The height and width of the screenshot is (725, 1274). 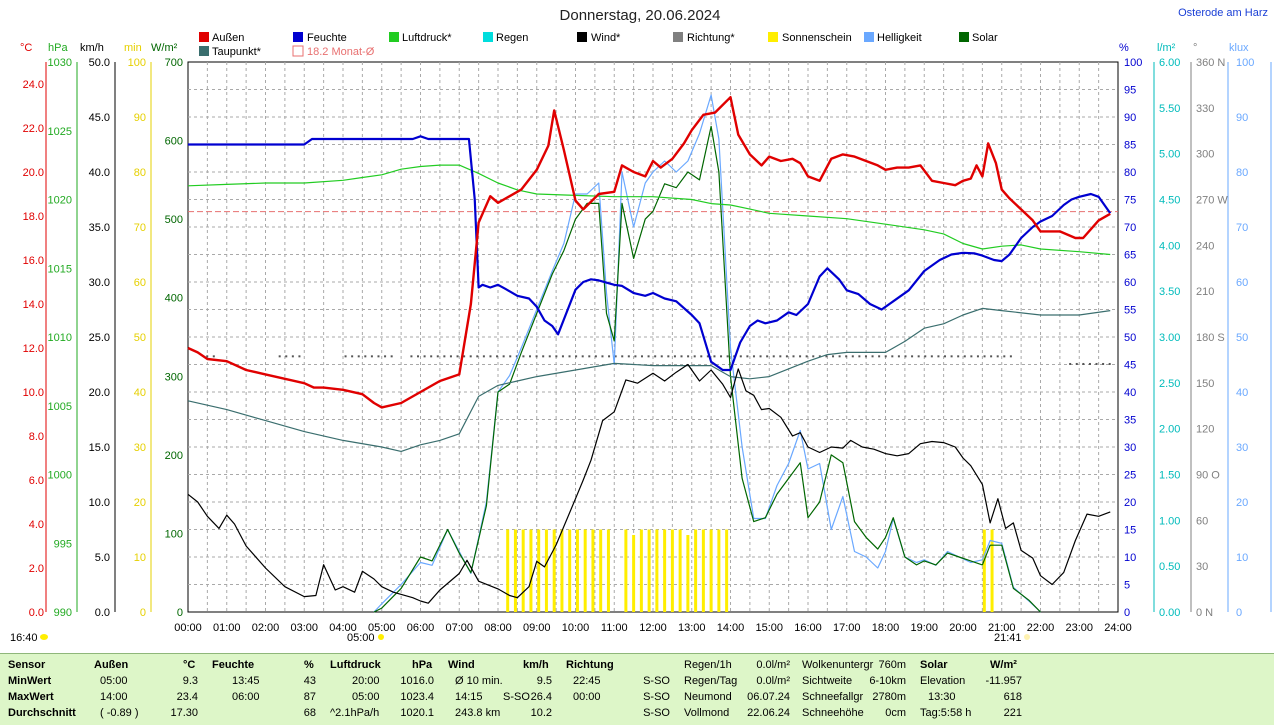 What do you see at coordinates (731, 628) in the screenshot?
I see `x-tick-label: 14:00` at bounding box center [731, 628].